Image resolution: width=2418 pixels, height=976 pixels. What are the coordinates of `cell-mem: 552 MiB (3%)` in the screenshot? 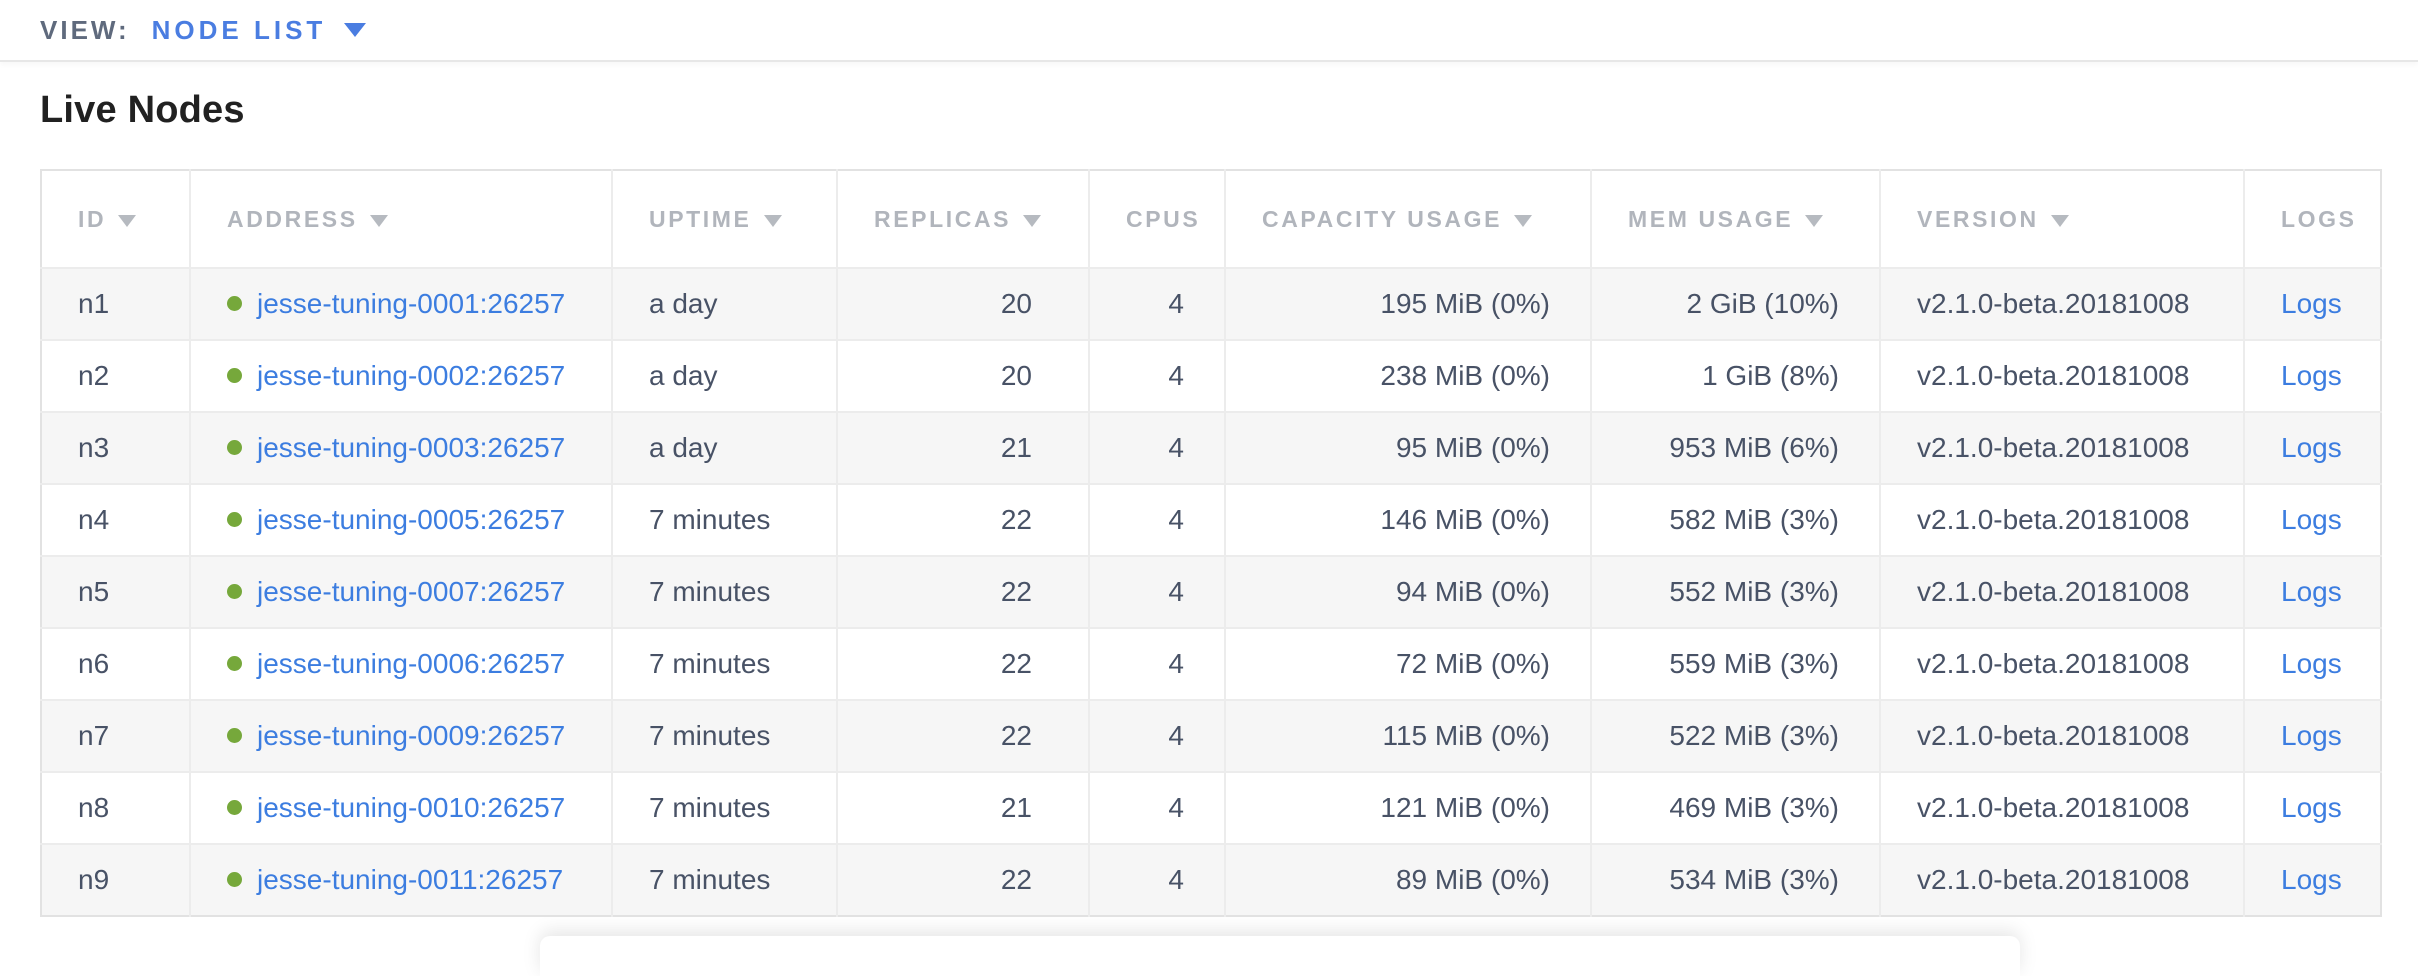 It's located at (1736, 591).